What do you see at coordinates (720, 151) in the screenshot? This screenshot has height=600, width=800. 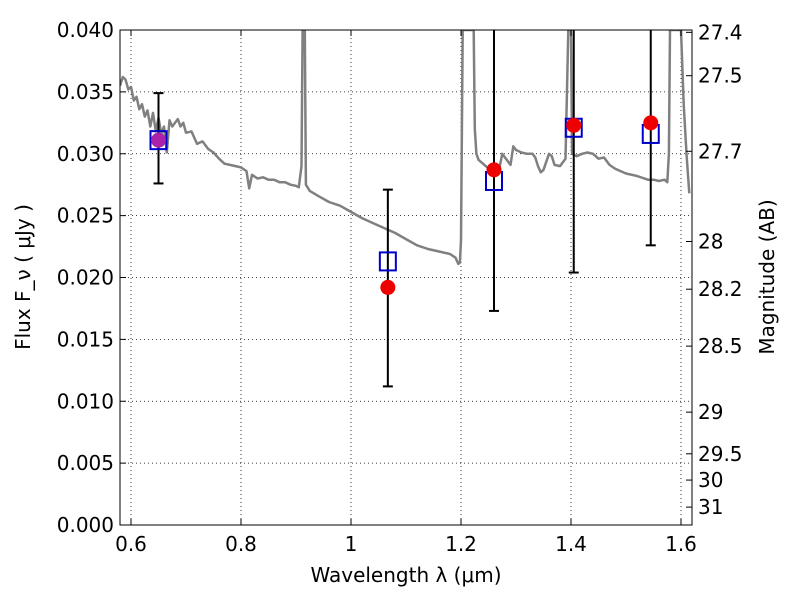 I see `right-tick-label: 27.7` at bounding box center [720, 151].